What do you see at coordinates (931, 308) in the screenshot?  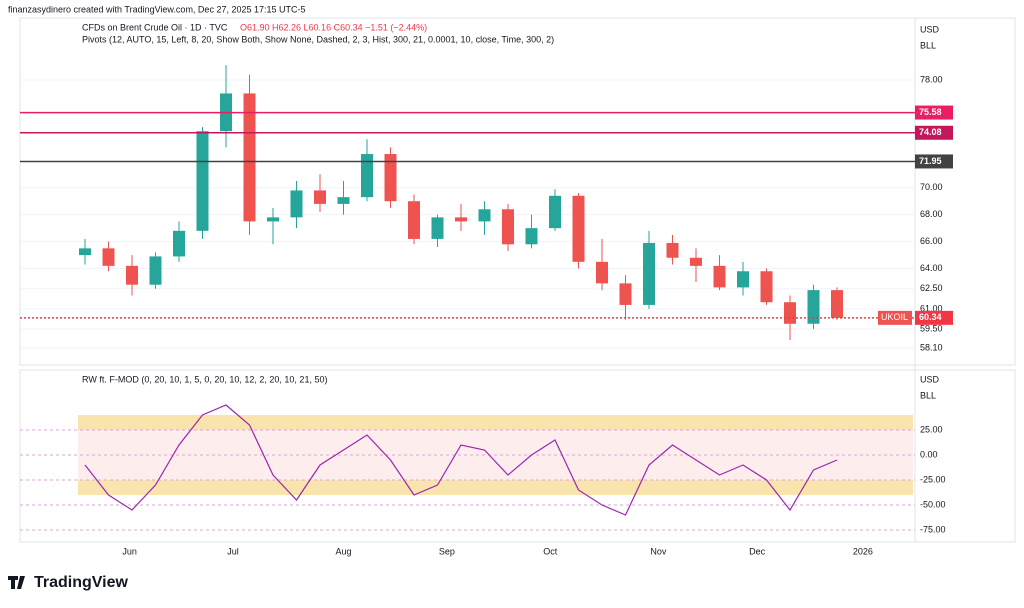 I see `y-tick-label: 61.00` at bounding box center [931, 308].